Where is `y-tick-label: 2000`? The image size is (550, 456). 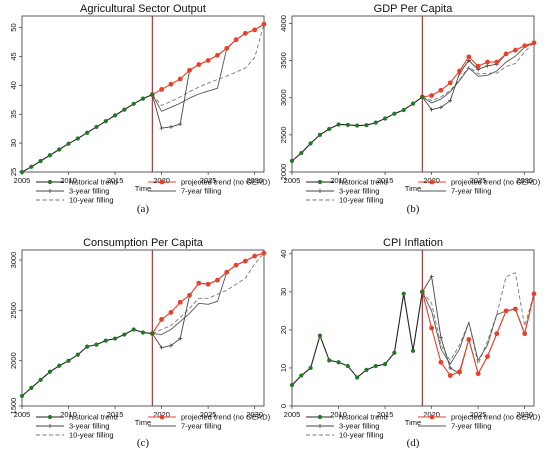 y-tick-label: 2000 is located at coordinates (13, 360).